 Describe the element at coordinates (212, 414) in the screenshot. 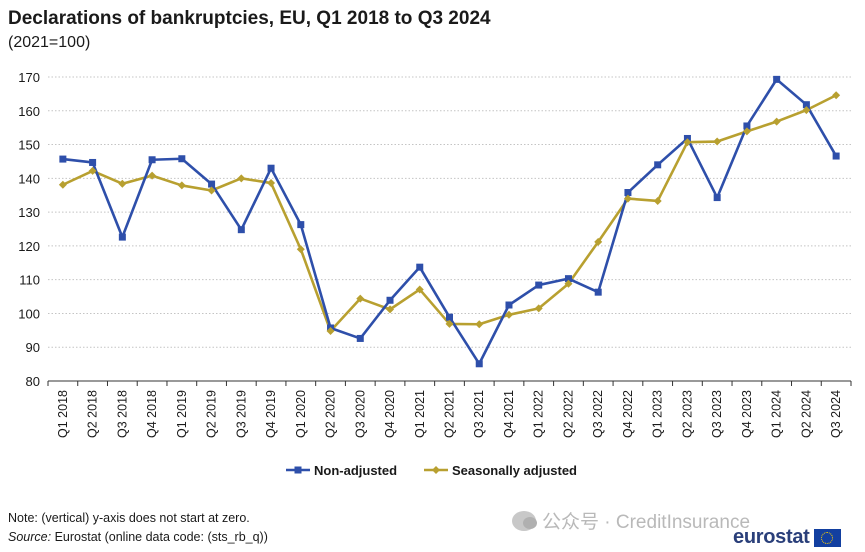

I see `x-tick-label: Q2 2019` at that location.